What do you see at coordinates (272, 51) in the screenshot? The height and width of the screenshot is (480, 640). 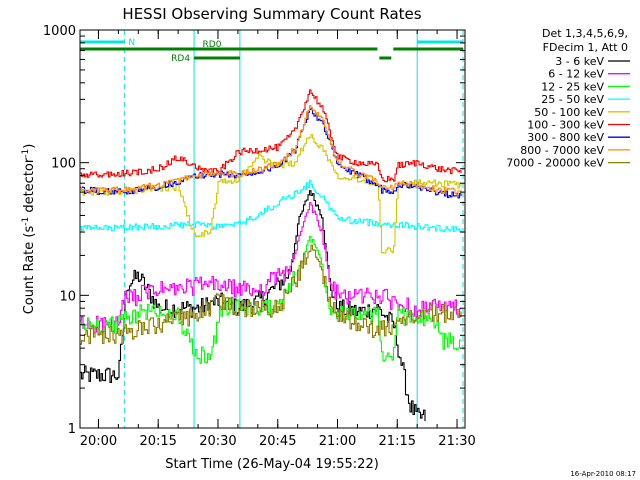 I see `state-bars: N RD0 RD4` at bounding box center [272, 51].